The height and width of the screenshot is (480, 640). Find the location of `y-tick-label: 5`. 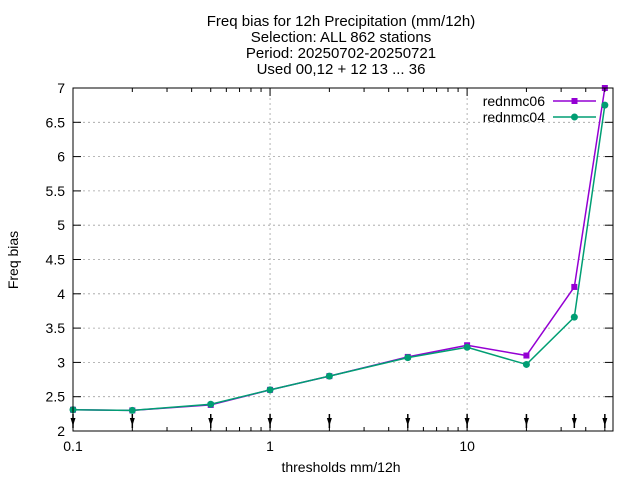

y-tick-label: 5 is located at coordinates (61, 225).